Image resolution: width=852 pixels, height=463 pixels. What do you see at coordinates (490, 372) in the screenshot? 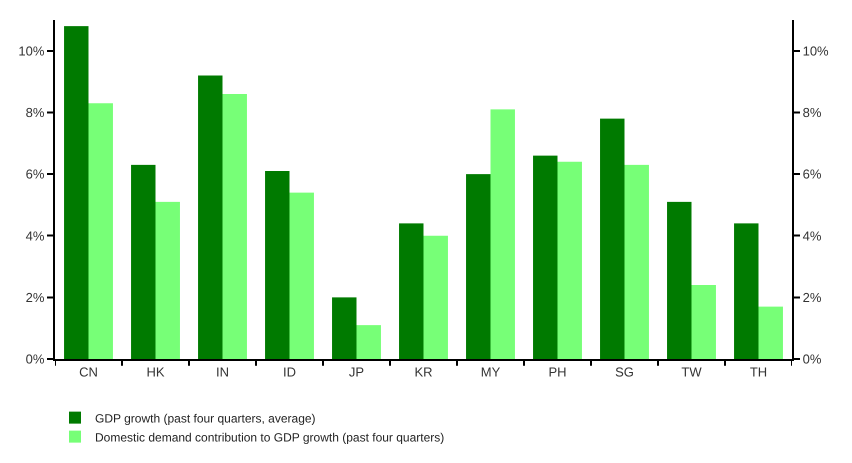
I see `x-tick-label: MY` at bounding box center [490, 372].